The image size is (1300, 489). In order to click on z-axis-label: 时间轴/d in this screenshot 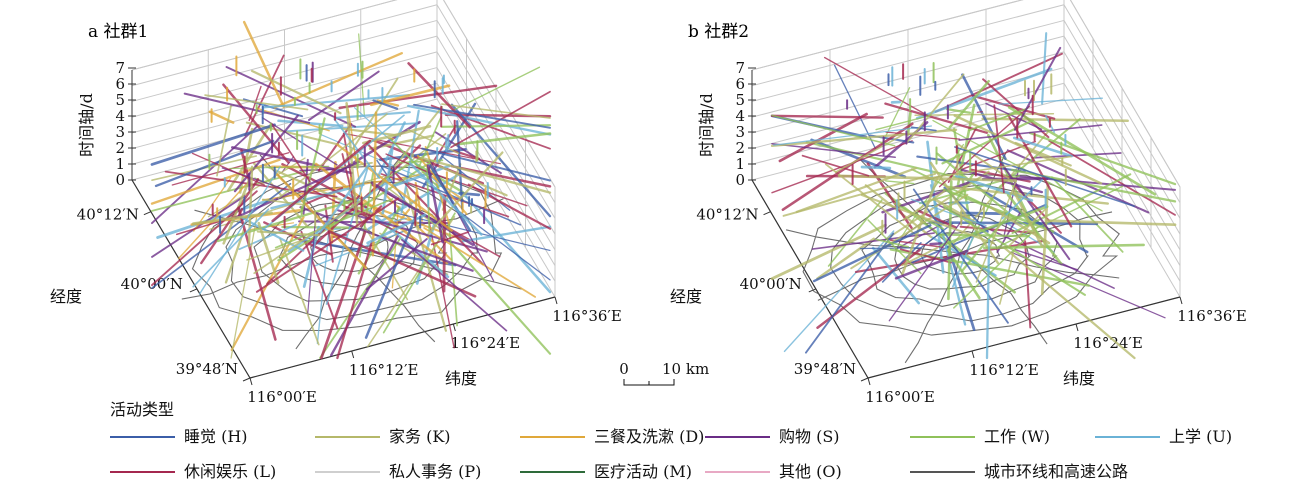, I will do `click(706, 125)`.